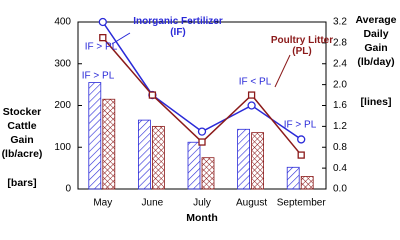 The height and width of the screenshot is (240, 400). Describe the element at coordinates (375, 34) in the screenshot. I see `y2-axis-title: Daily` at that location.